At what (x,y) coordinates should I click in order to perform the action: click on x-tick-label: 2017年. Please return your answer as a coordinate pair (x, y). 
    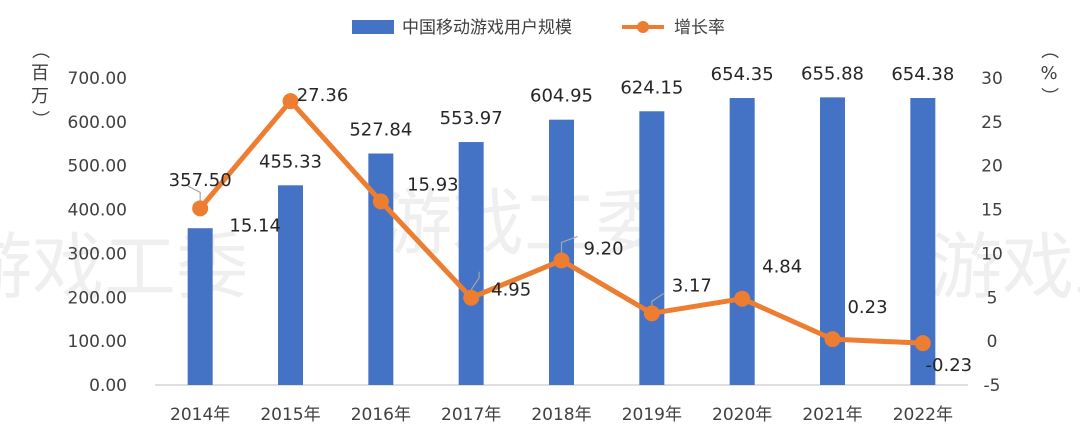
    Looking at the image, I should click on (471, 415).